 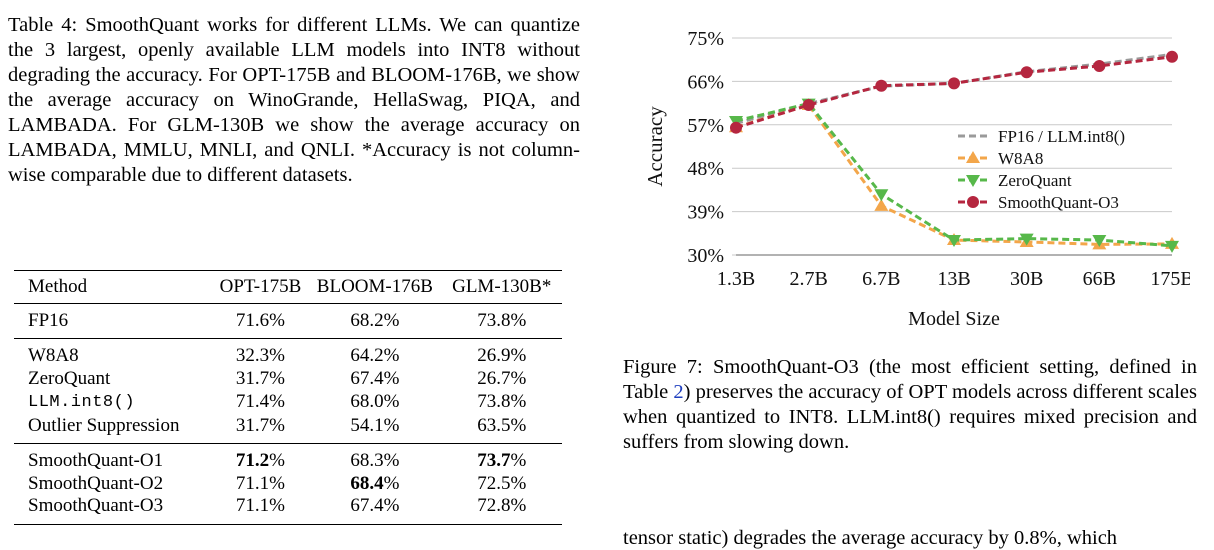 I want to click on method-cell: SmoothQuant-O3, so click(x=96, y=505).